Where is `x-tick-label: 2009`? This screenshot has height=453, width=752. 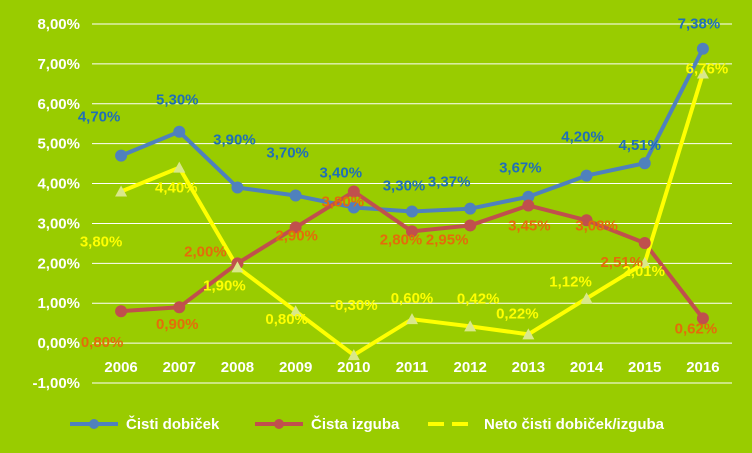
x-tick-label: 2009 is located at coordinates (295, 367).